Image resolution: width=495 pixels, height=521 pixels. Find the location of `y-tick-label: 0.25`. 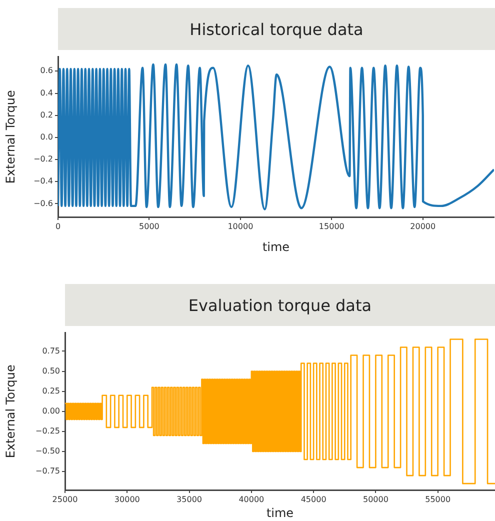

y-tick-label: 0.25 is located at coordinates (51, 391).